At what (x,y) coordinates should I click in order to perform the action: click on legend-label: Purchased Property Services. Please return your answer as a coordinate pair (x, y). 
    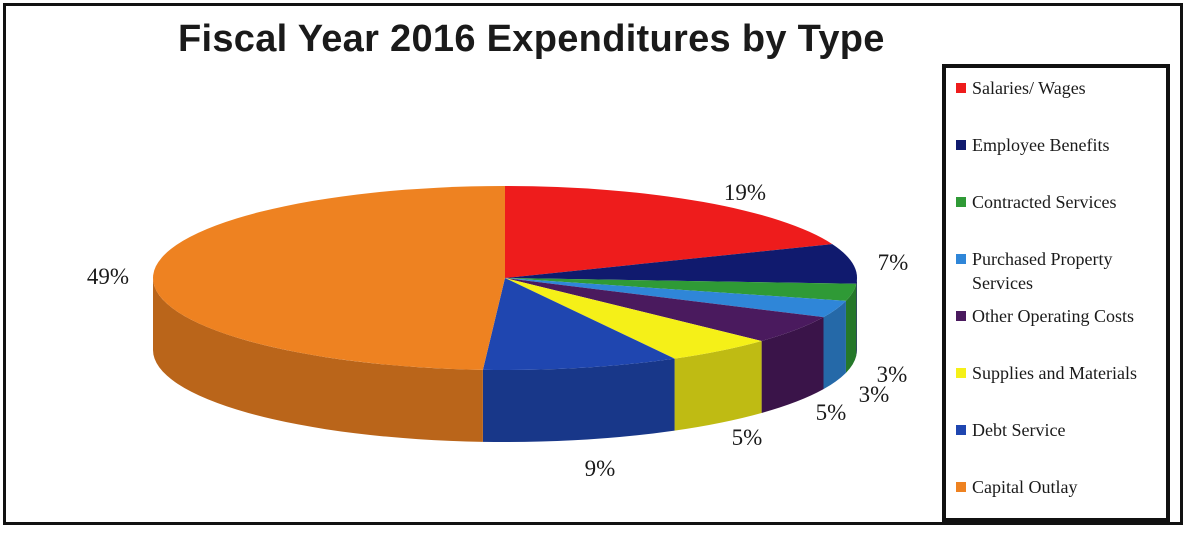
    Looking at the image, I should click on (1042, 271).